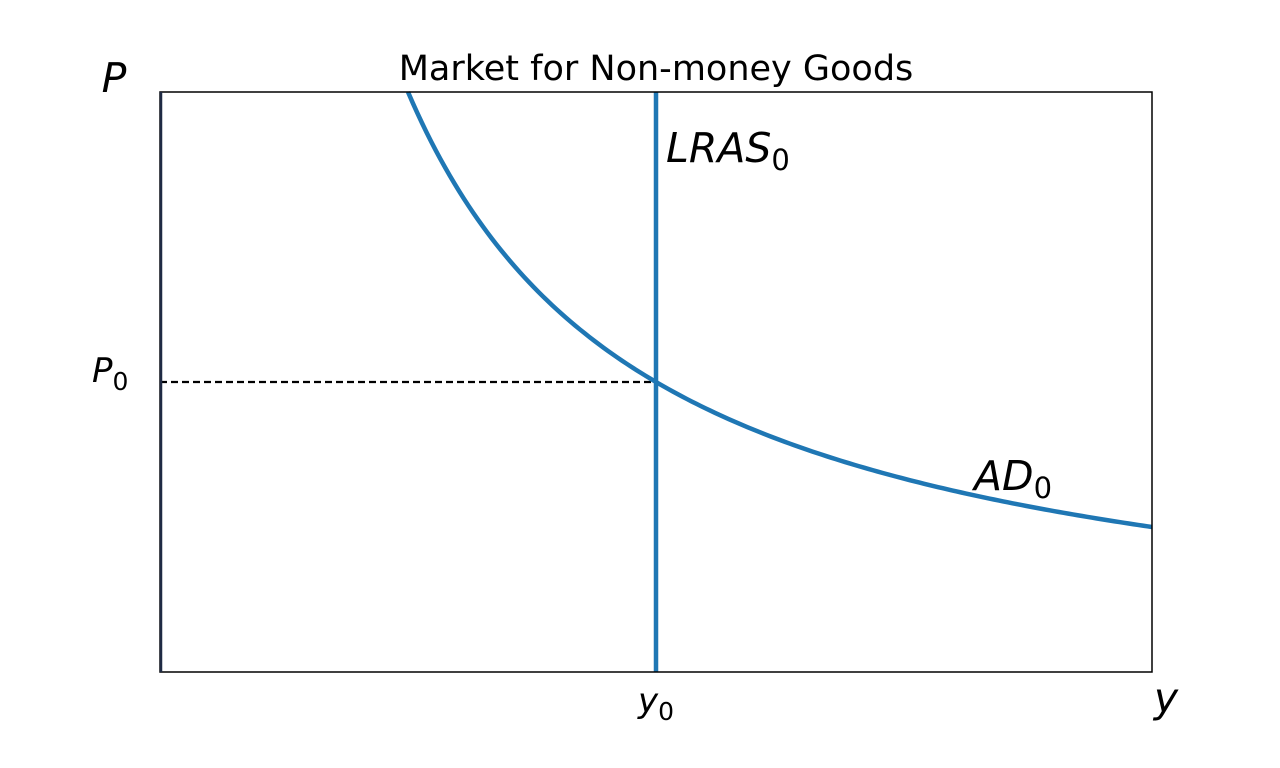  I want to click on y-tick-label-p0: P0, so click(110, 373).